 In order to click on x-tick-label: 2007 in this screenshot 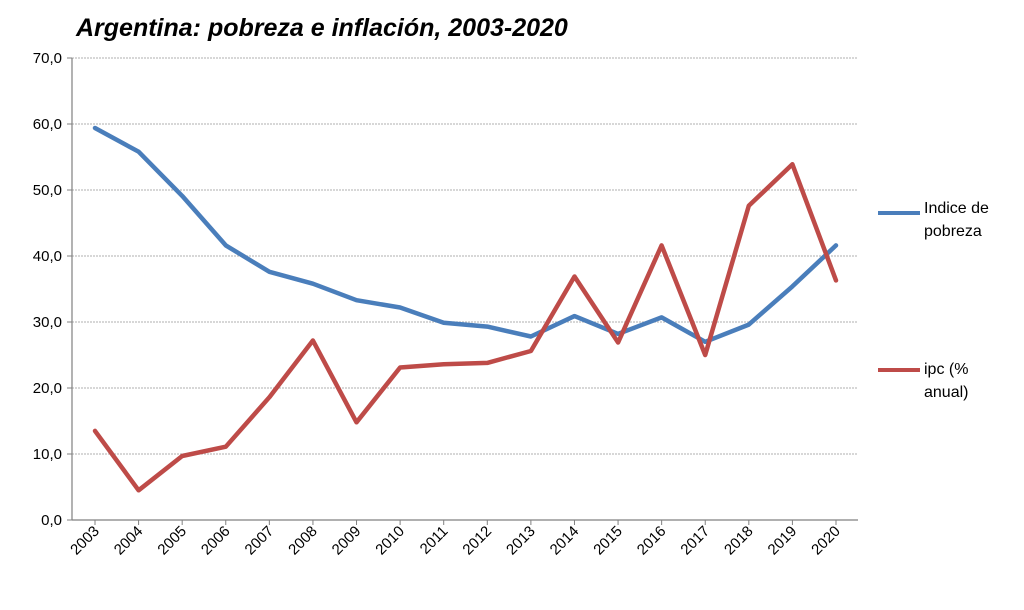, I will do `click(260, 541)`.